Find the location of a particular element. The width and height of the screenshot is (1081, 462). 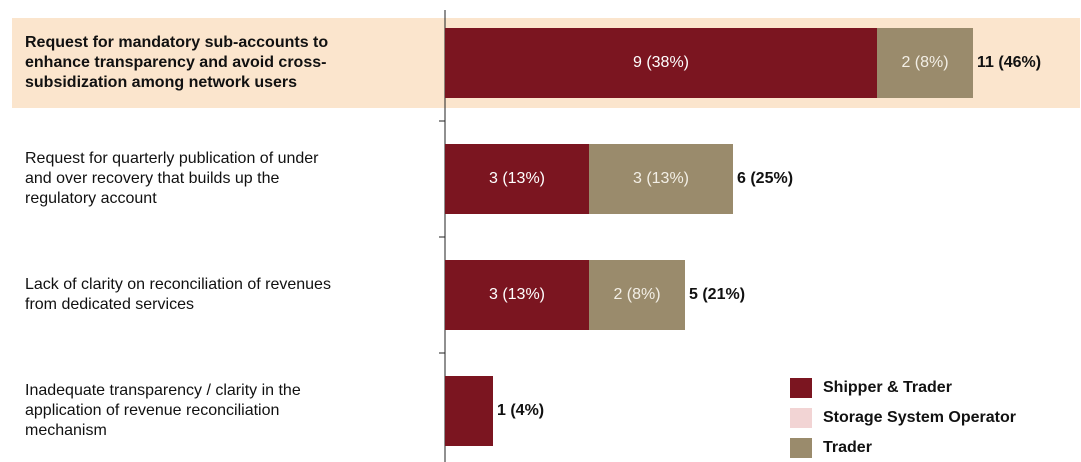

total-label: 6 (25%) is located at coordinates (765, 178).